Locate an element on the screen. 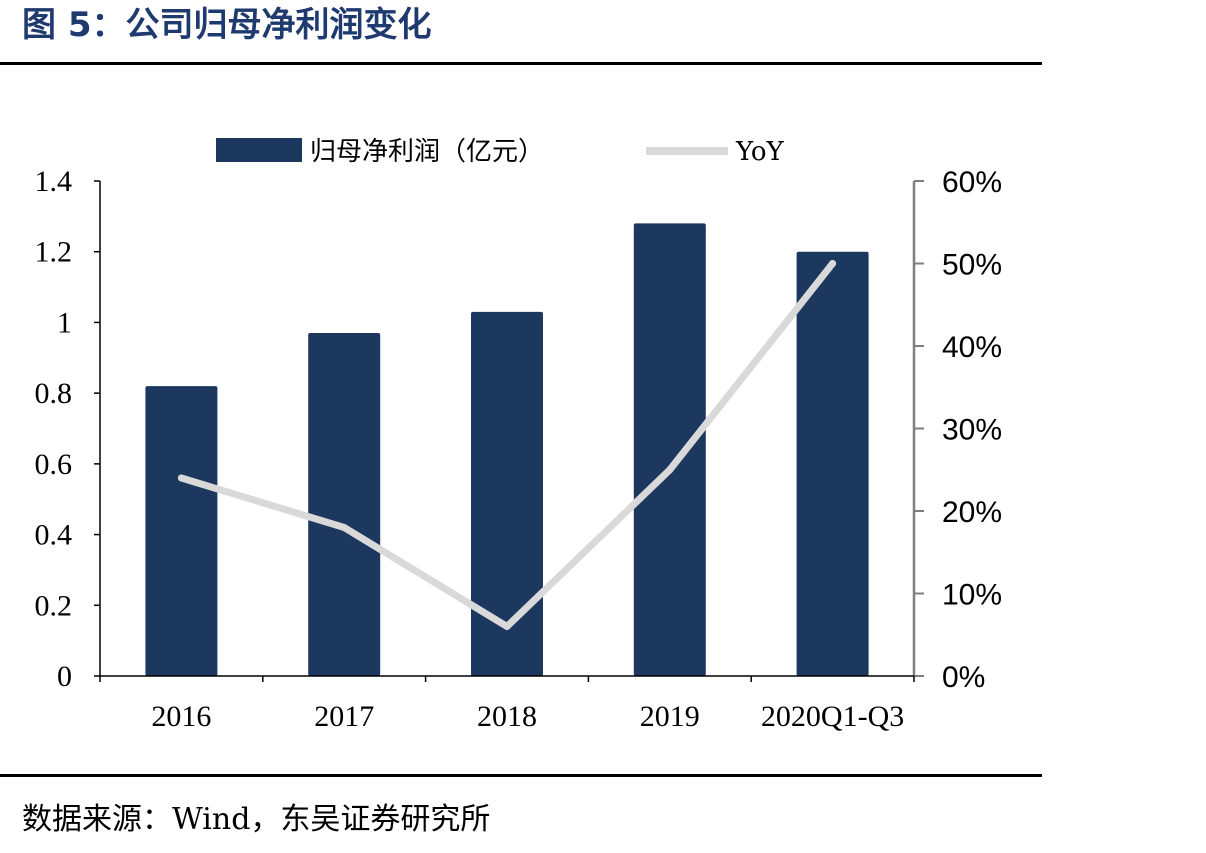  top-rule is located at coordinates (521, 63).